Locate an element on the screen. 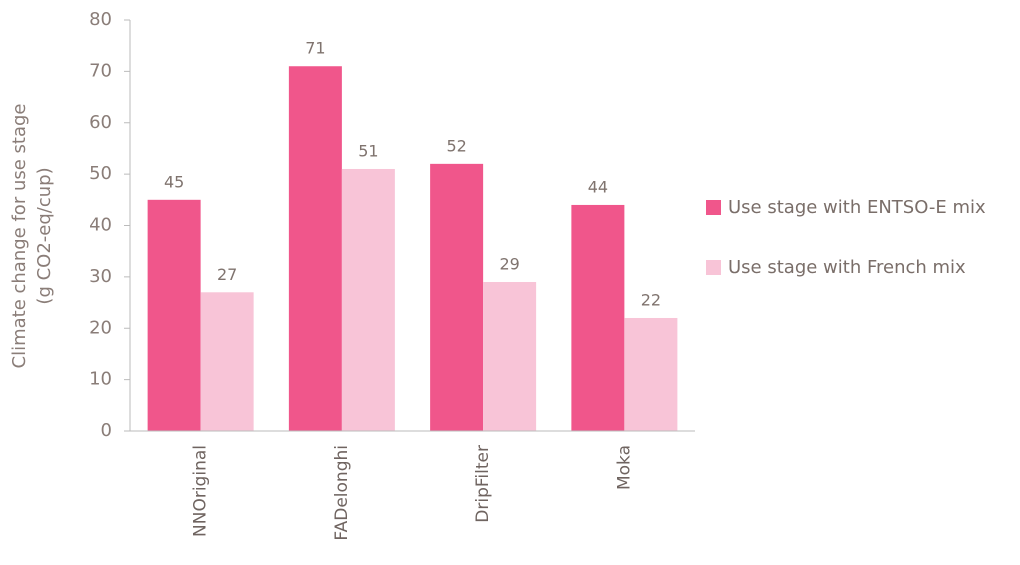 This screenshot has width=1020, height=565. y-tick-label: 10 is located at coordinates (100, 379).